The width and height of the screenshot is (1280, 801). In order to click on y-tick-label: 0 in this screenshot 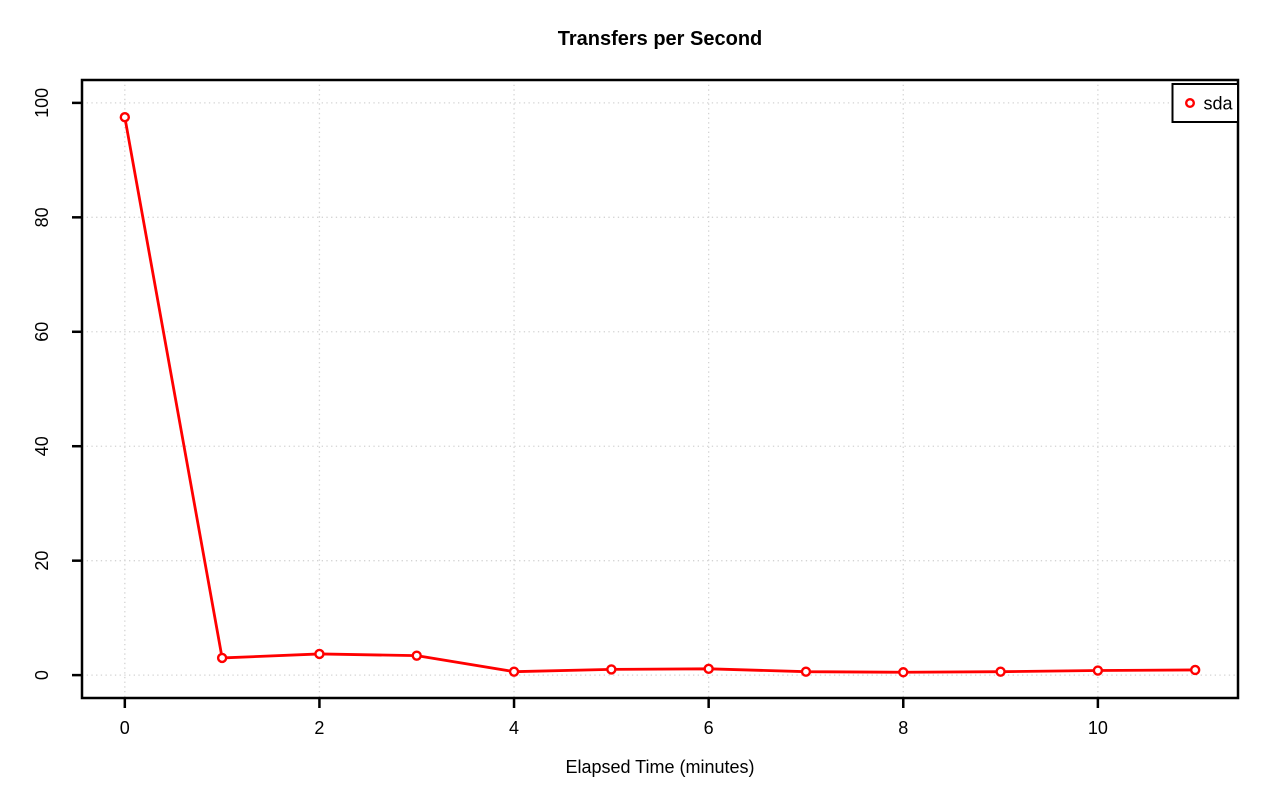, I will do `click(42, 675)`.